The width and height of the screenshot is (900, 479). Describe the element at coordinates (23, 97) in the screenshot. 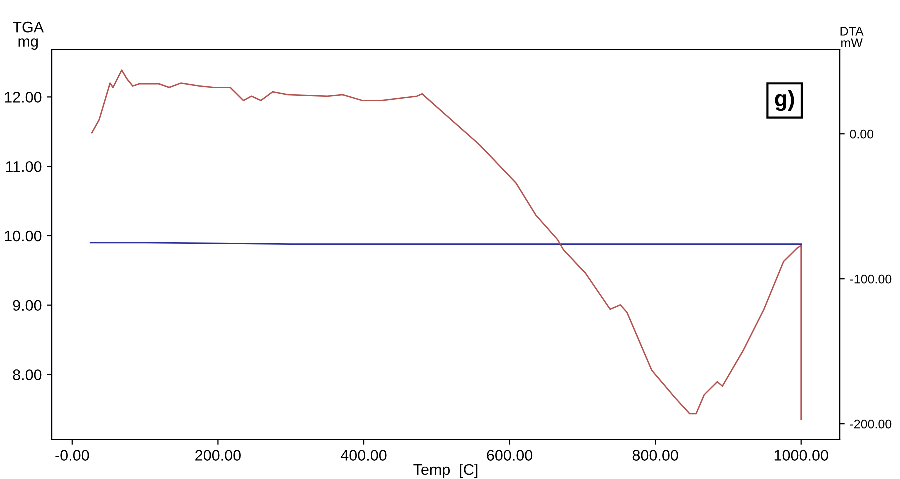

I see `y-tick-label: 12.00` at that location.